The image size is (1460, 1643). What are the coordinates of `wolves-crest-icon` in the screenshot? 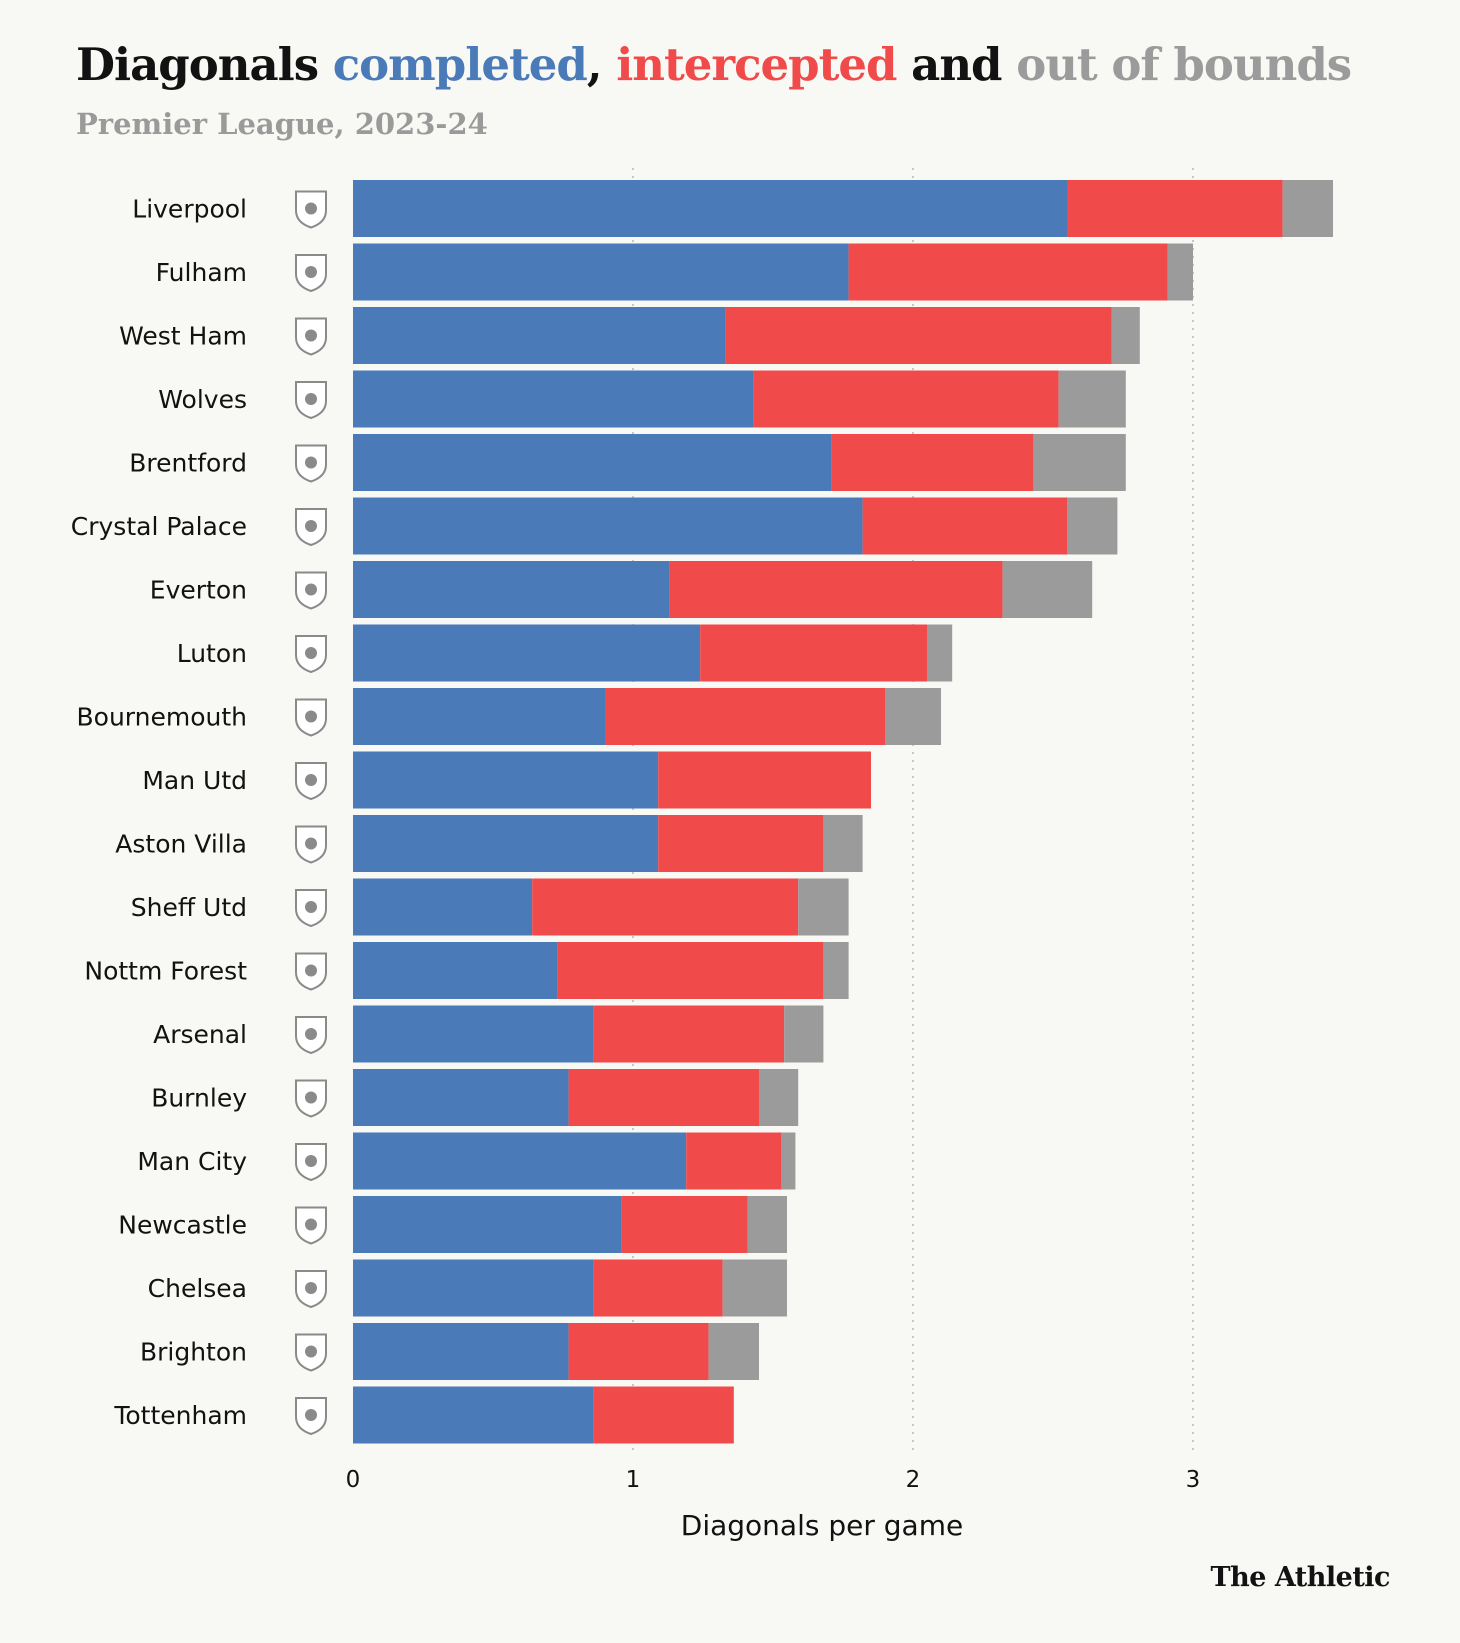 It's located at (311, 400).